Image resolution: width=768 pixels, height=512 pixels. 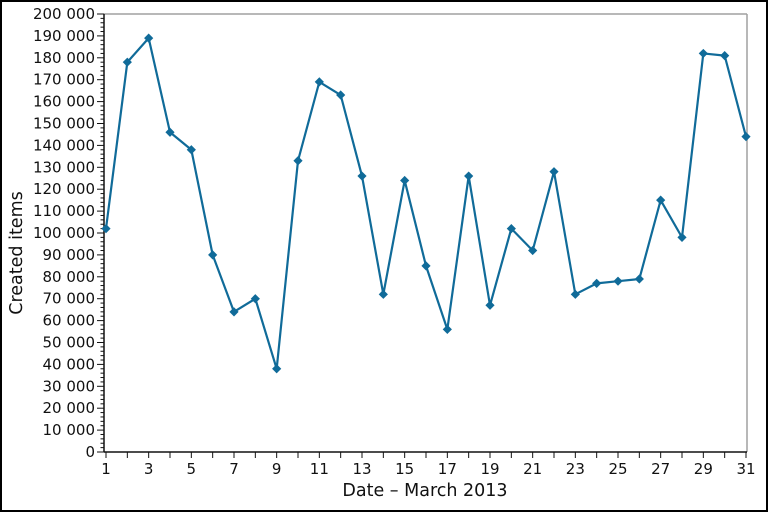 What do you see at coordinates (149, 469) in the screenshot?
I see `x-tick-label: 3` at bounding box center [149, 469].